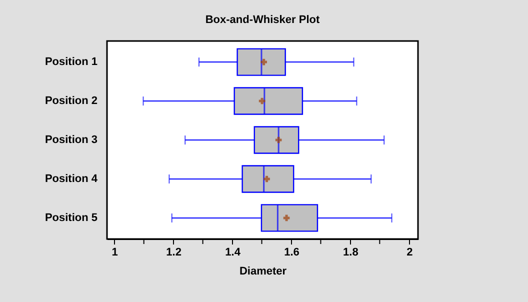  I want to click on x-tick-label: 1.6, so click(292, 252).